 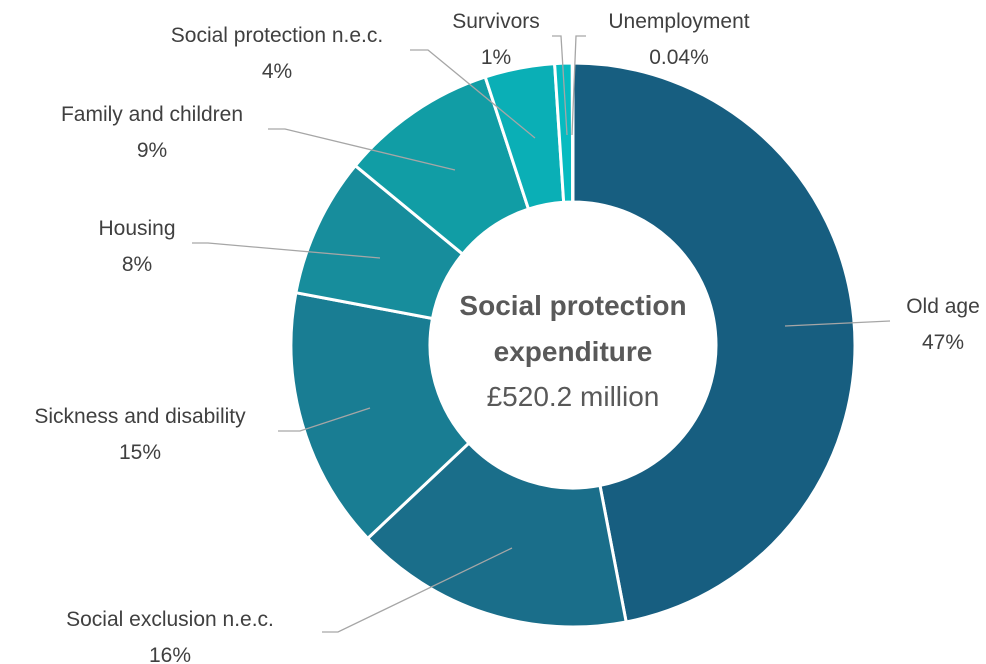 I want to click on center-title-line-2: expenditure, so click(x=573, y=351).